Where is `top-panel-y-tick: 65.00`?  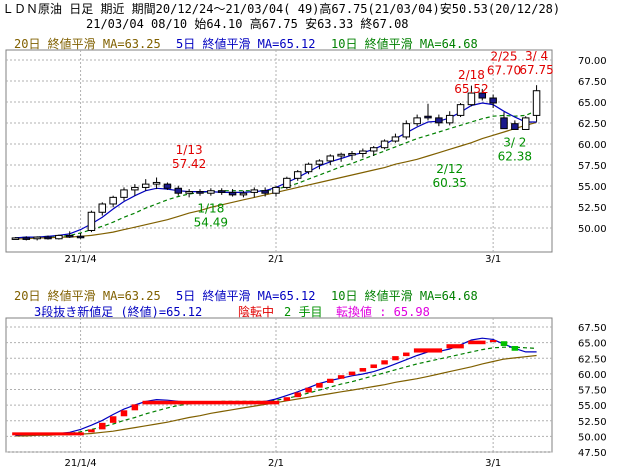
top-panel-y-tick: 65.00 is located at coordinates (592, 103).